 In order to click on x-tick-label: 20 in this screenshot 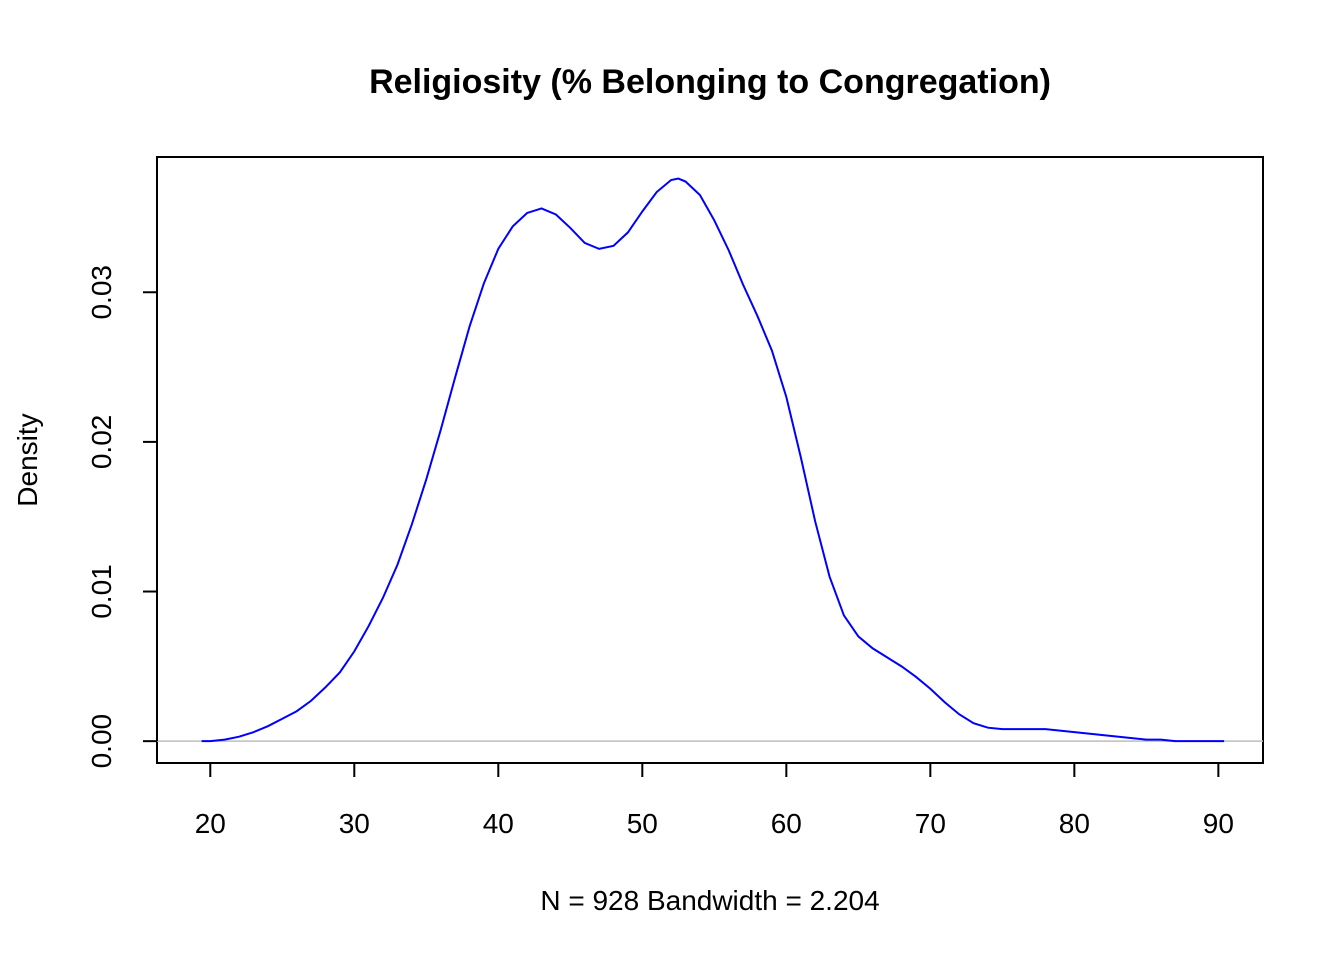, I will do `click(210, 823)`.